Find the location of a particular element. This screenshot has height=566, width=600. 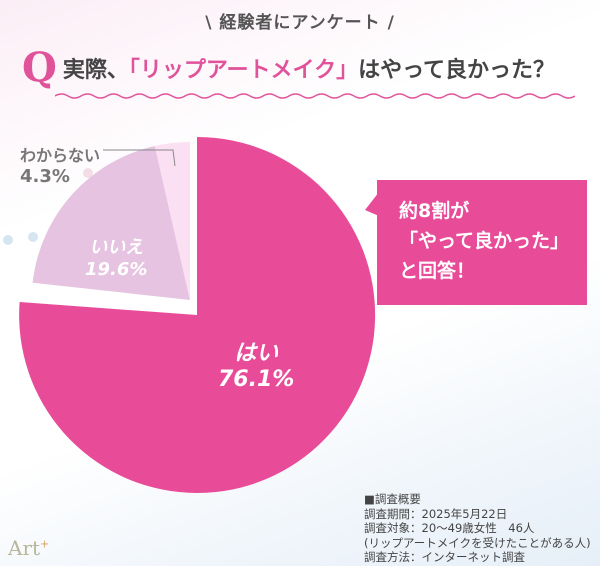

label-no: いいえ 19.6% is located at coordinates (116, 256).